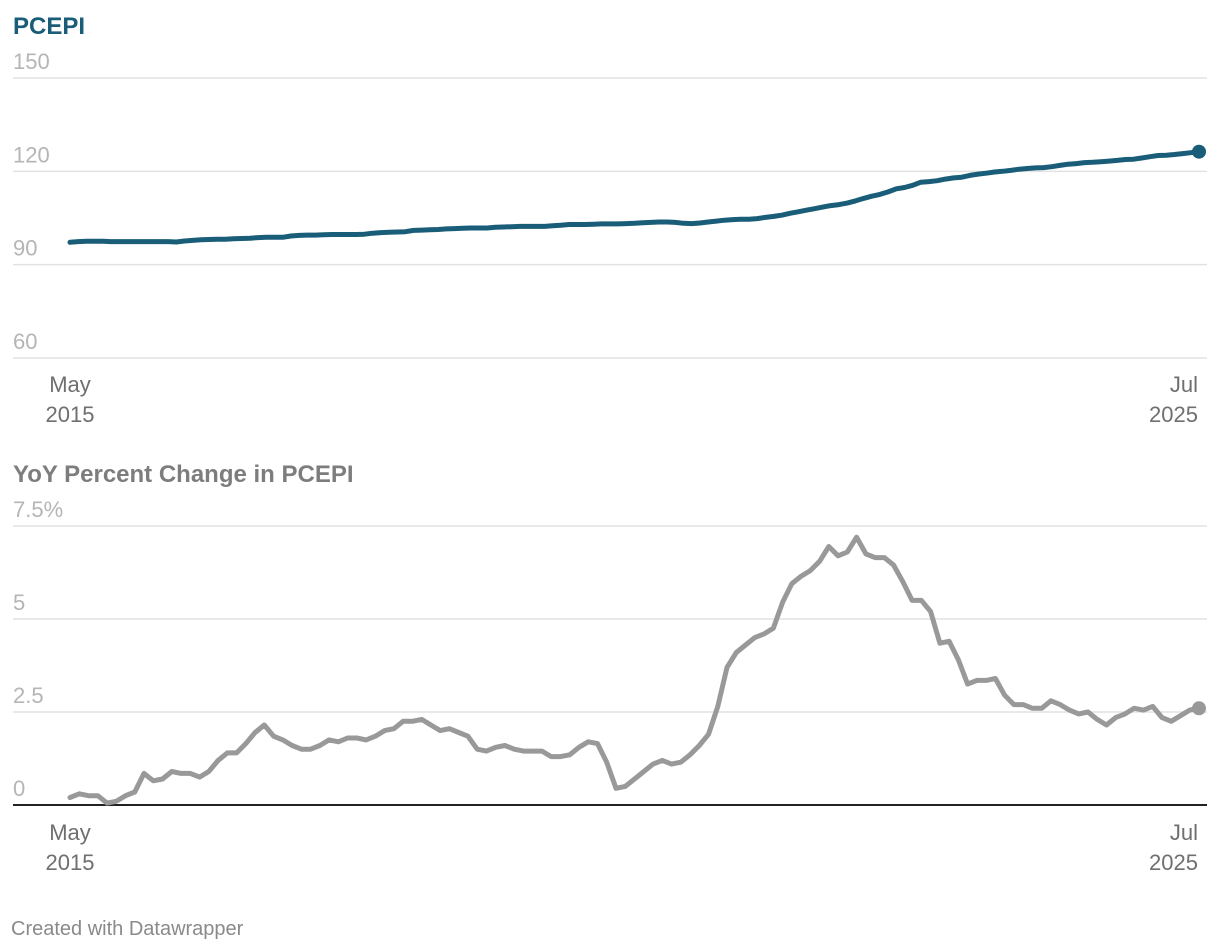  What do you see at coordinates (1199, 708) in the screenshot?
I see `yoy-endpoint-marker` at bounding box center [1199, 708].